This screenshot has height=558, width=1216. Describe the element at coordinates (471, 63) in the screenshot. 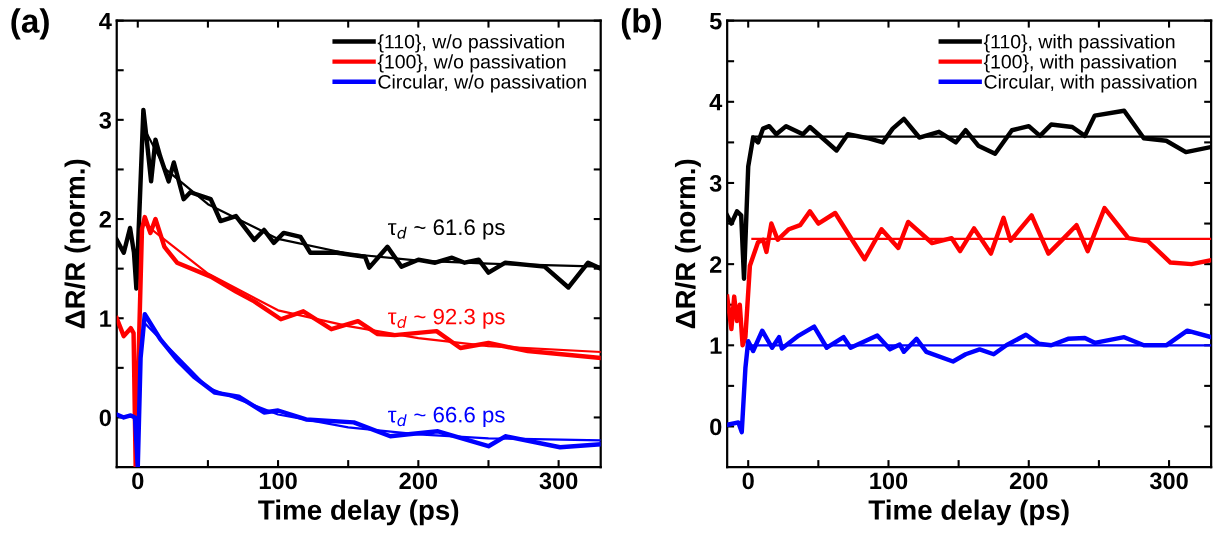

I see `legend-label: {100}, w/o passivation` at that location.